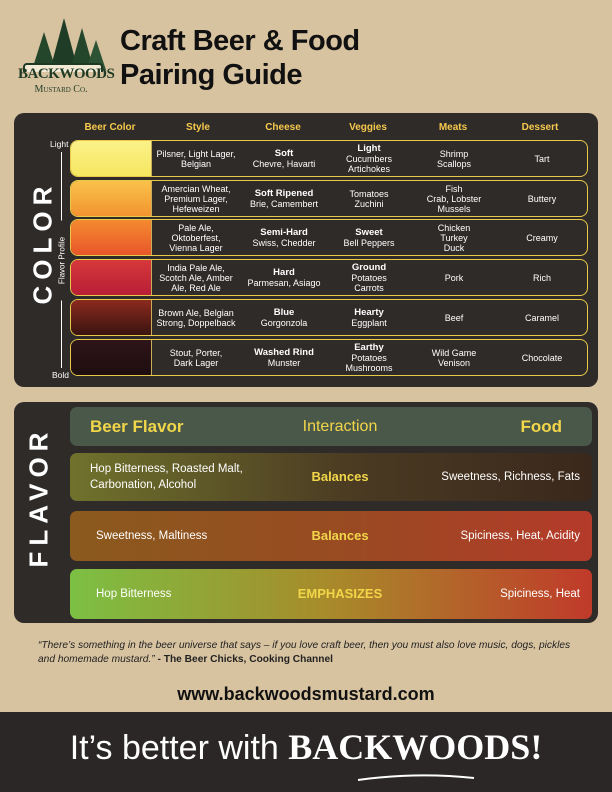 The height and width of the screenshot is (792, 612). Describe the element at coordinates (174, 748) in the screenshot. I see `footer-text: It’s better with` at that location.